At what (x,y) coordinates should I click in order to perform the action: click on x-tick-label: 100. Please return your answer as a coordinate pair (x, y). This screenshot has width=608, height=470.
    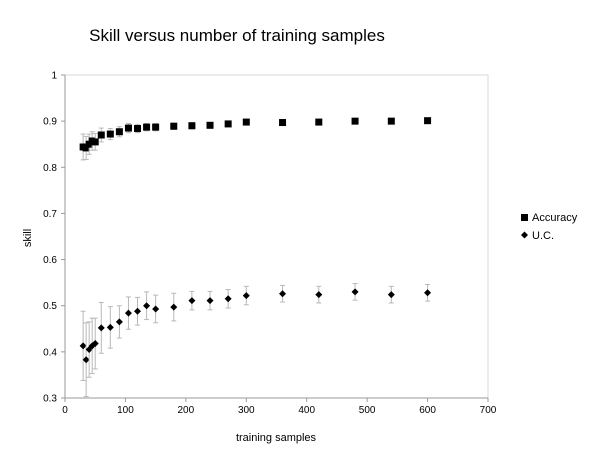
    Looking at the image, I should click on (125, 410).